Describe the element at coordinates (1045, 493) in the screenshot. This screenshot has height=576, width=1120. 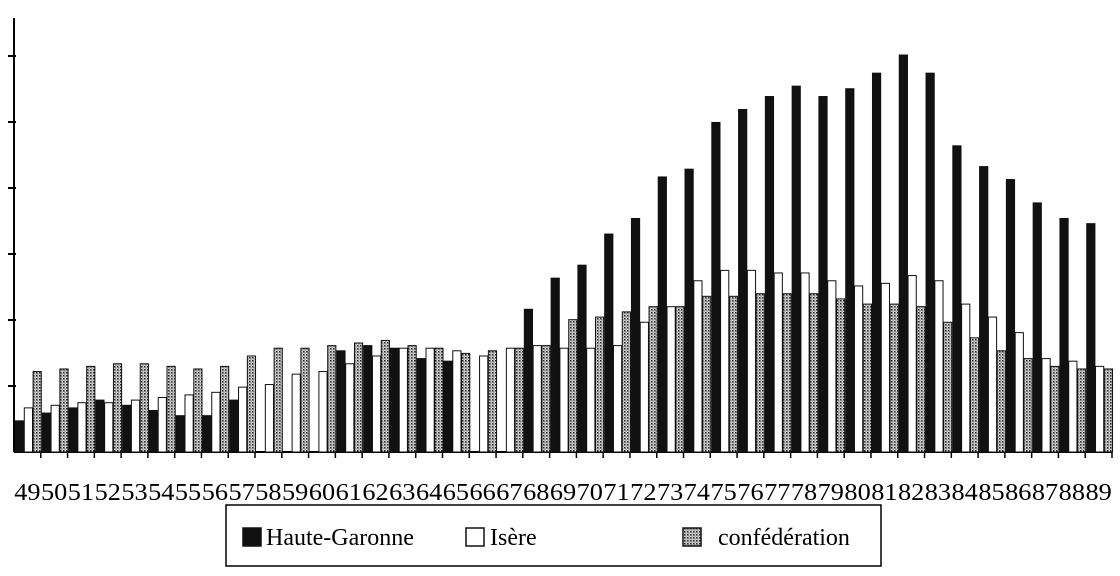
I see `x-tick-label: 87` at that location.